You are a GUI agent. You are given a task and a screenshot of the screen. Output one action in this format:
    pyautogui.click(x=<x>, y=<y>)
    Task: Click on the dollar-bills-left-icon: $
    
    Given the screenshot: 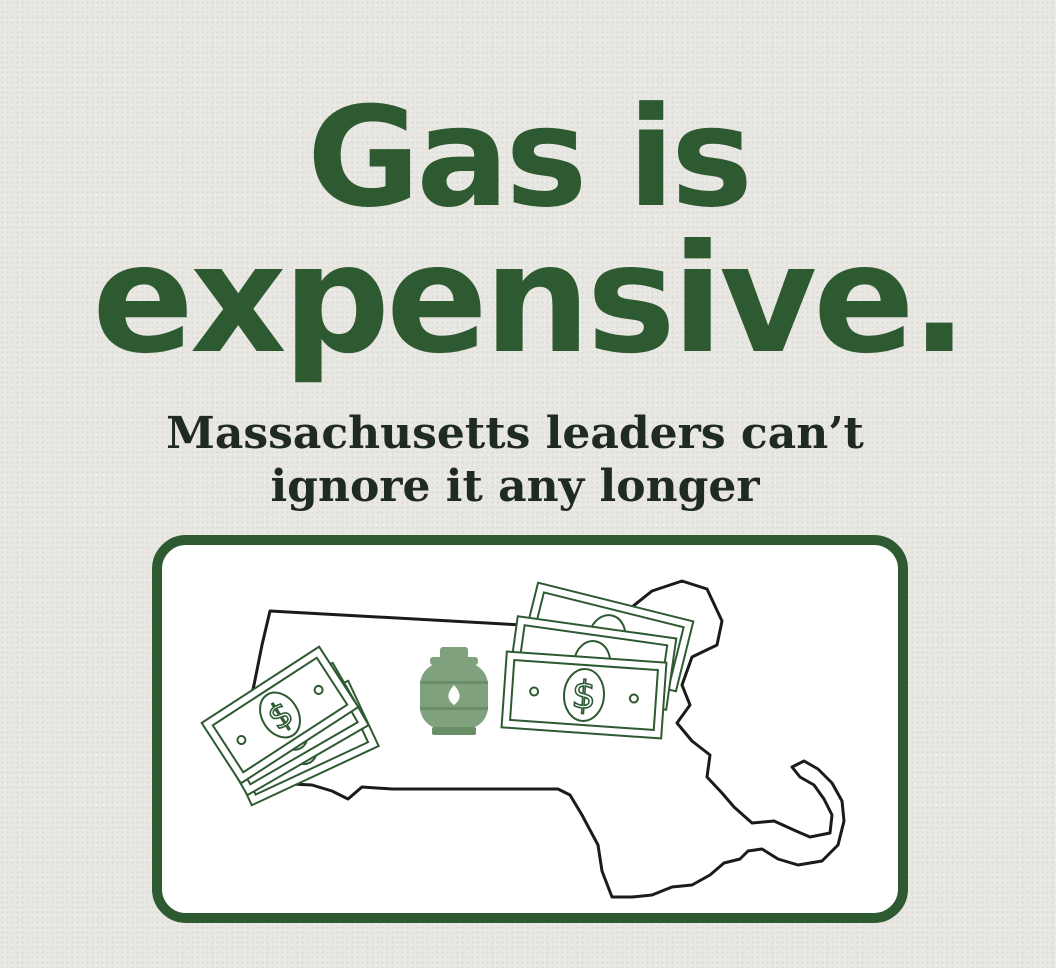 What is the action you would take?
    pyautogui.click(x=290, y=726)
    